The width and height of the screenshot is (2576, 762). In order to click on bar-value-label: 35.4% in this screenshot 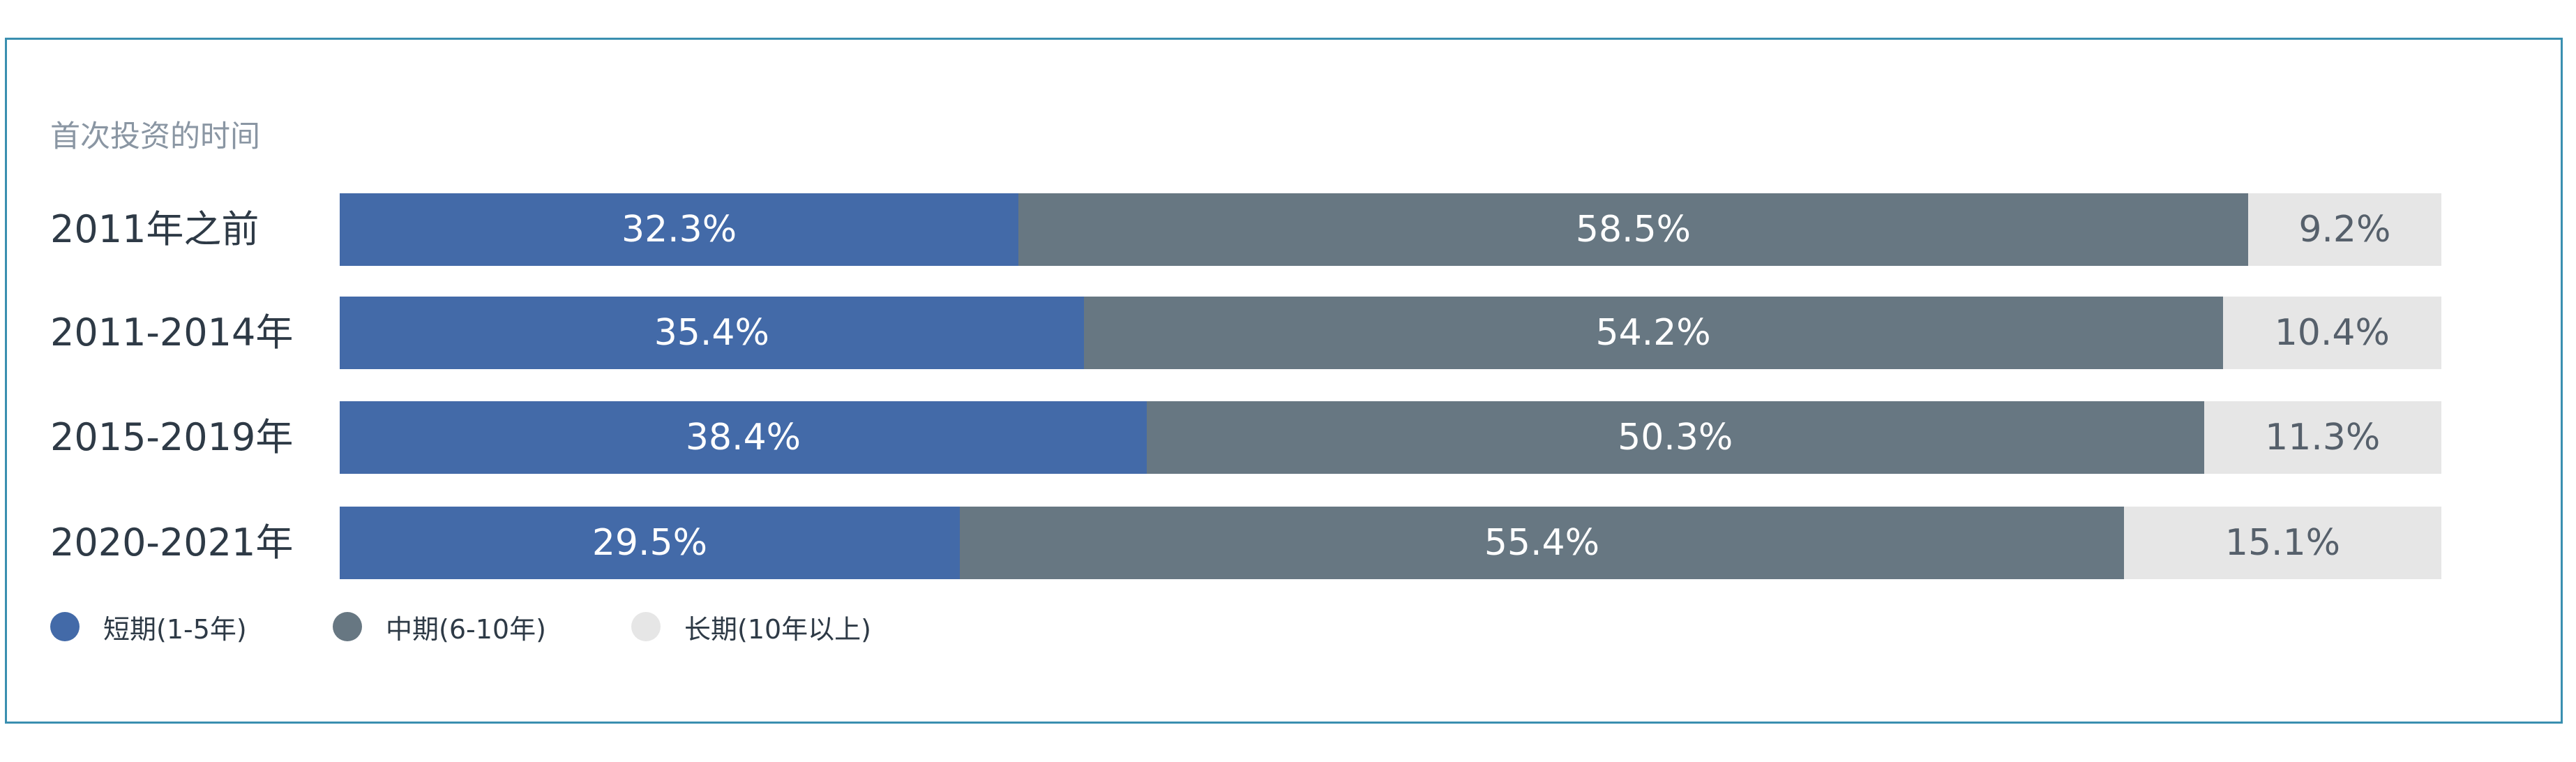, I will do `click(711, 333)`.